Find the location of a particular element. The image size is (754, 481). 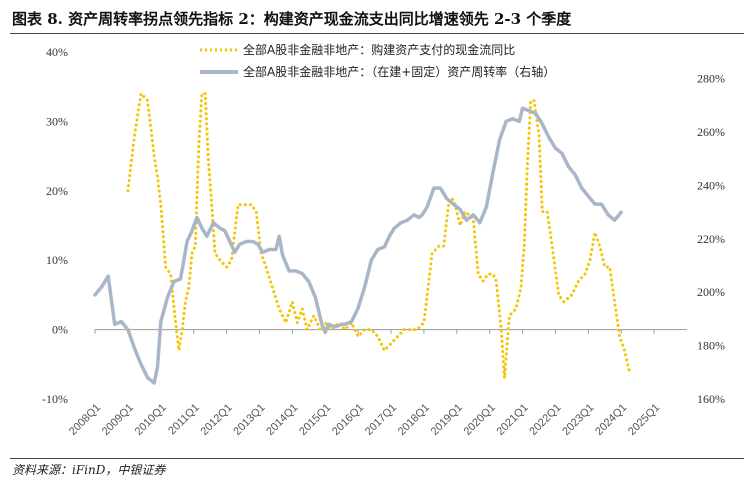

x-axis-tick-label: 2012Q1 is located at coordinates (217, 420).